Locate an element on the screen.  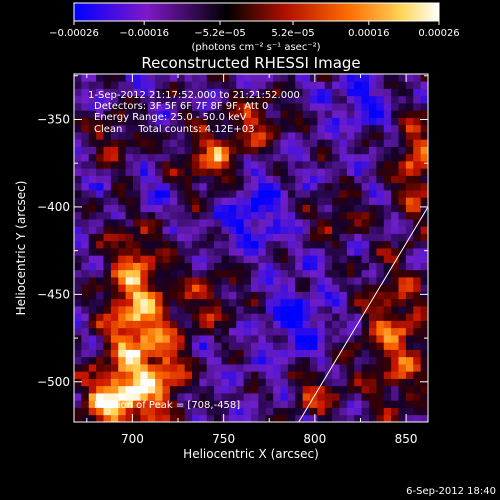
y-tick-label: −400 is located at coordinates (53, 207).